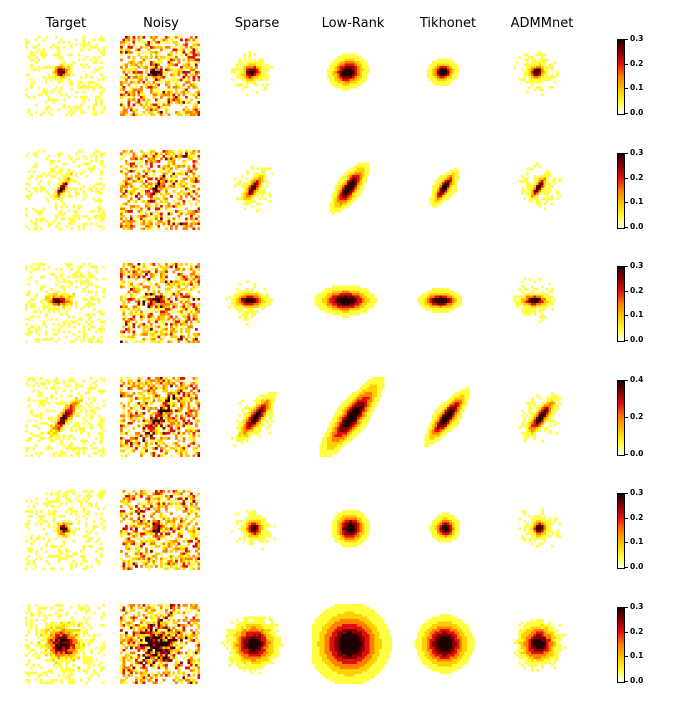 The height and width of the screenshot is (704, 681). What do you see at coordinates (257, 23) in the screenshot?
I see `column-title-sparse: Sparse` at bounding box center [257, 23].